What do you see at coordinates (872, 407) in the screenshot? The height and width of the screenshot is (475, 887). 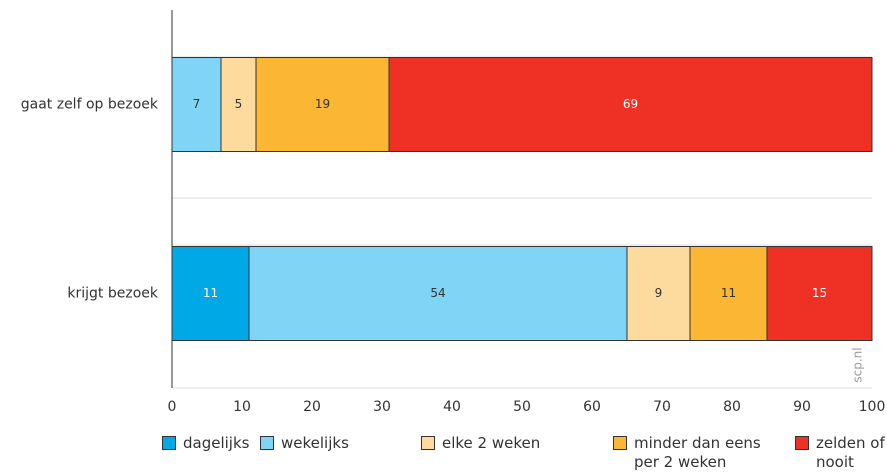 I see `x-tick-label: 100` at bounding box center [872, 407].